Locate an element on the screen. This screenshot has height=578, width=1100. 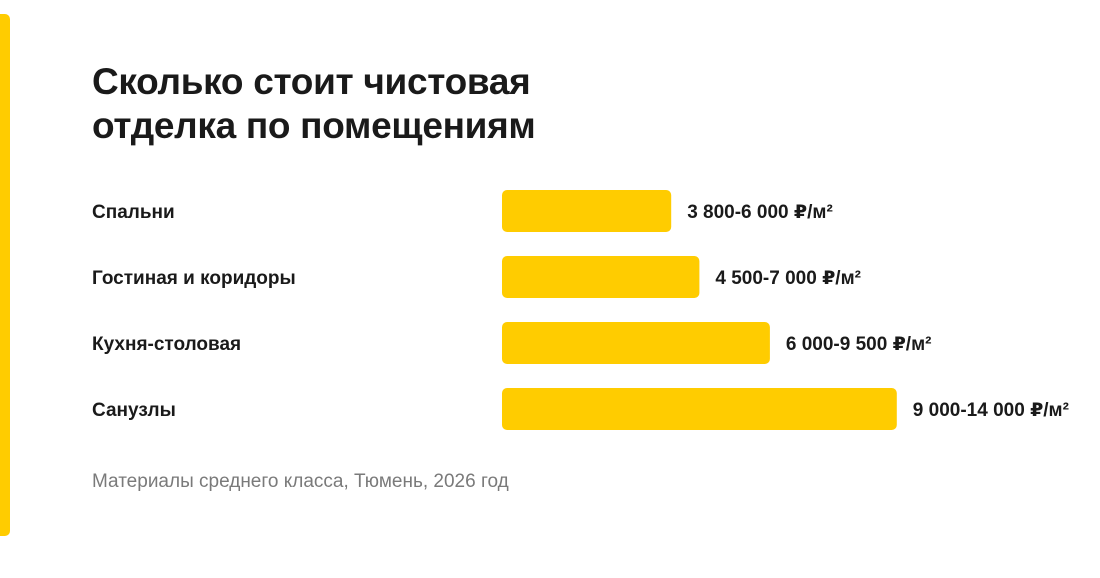
data-label: 4 500-7 000 ₽/м² is located at coordinates (788, 278).